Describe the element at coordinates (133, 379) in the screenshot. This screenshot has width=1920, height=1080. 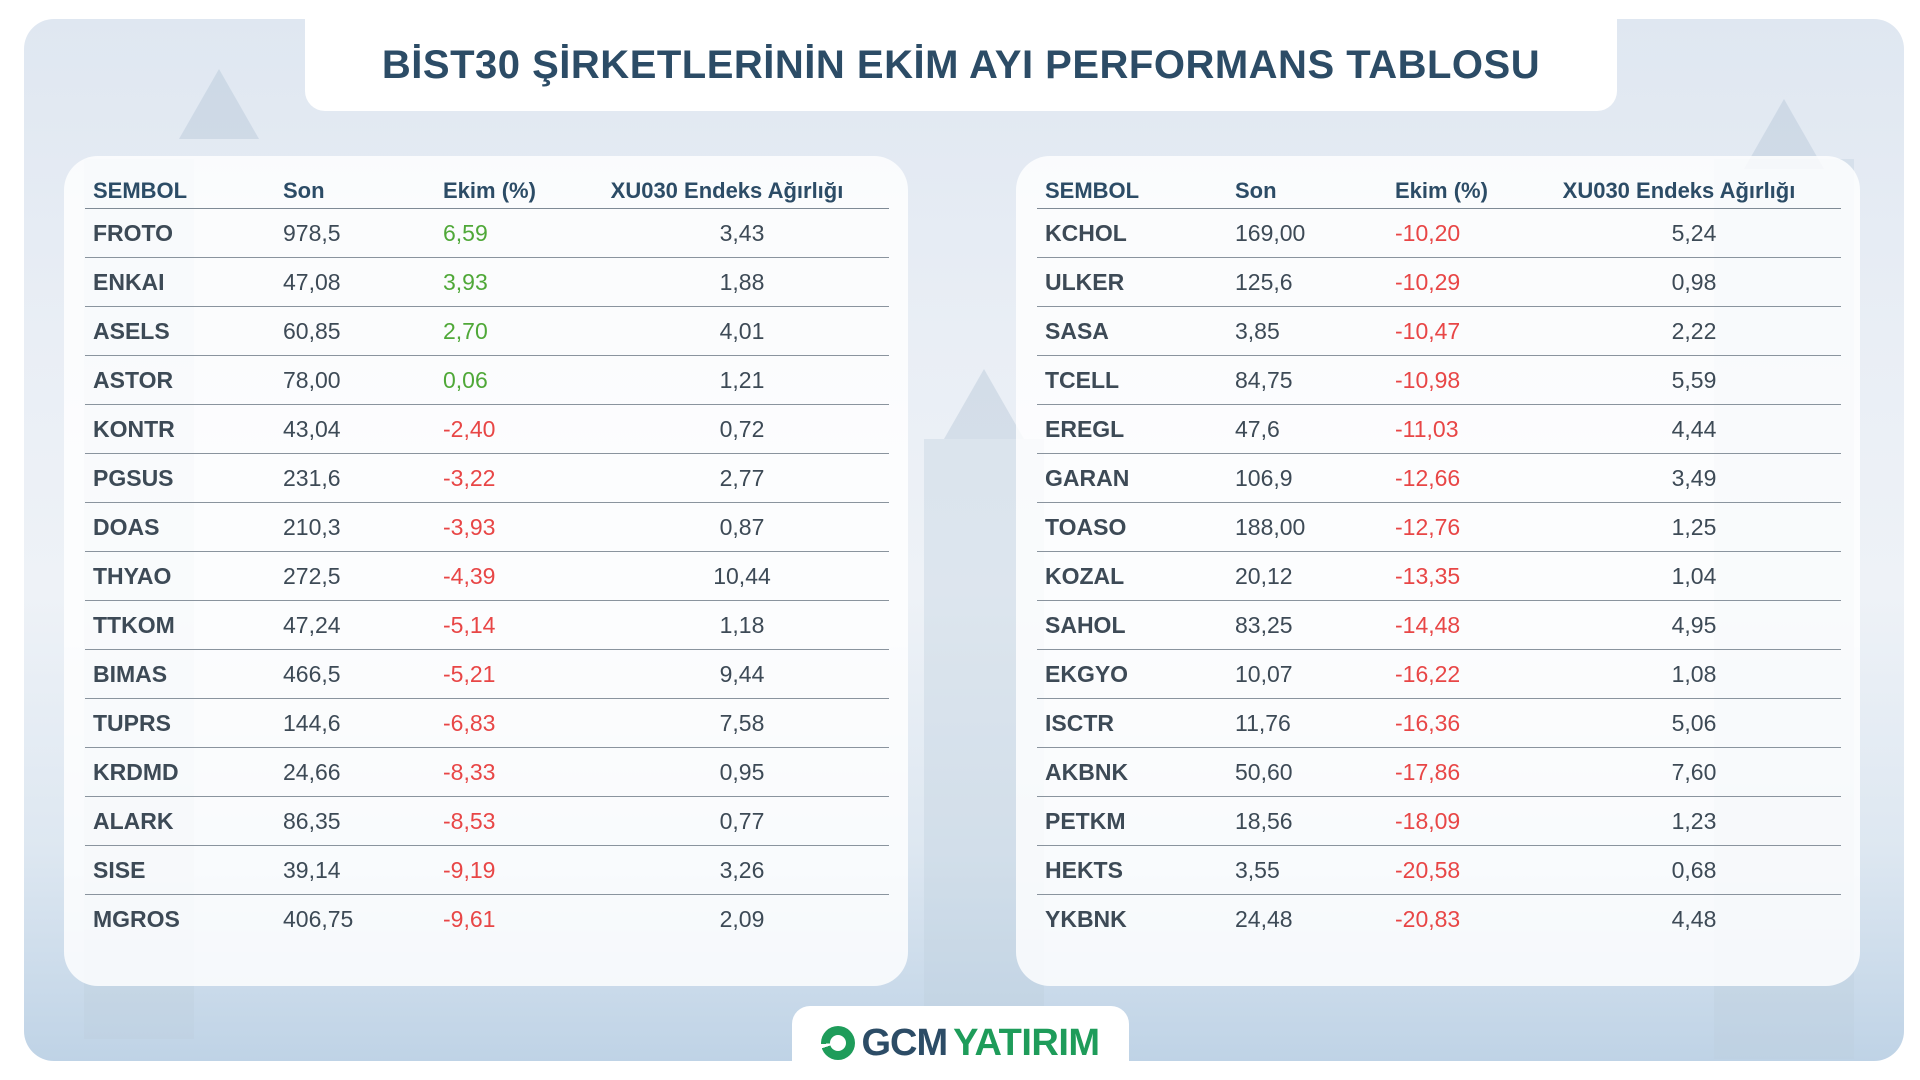
I see `cell-symbol: ASTOR` at that location.